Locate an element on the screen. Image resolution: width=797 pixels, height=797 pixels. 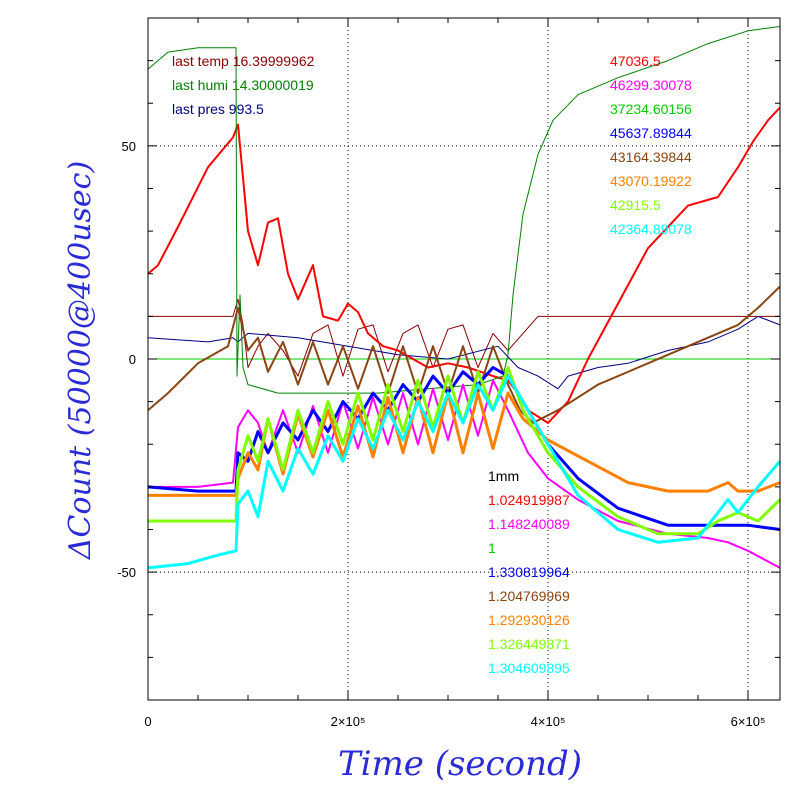
factor-label: 1.148240089 is located at coordinates (529, 524).